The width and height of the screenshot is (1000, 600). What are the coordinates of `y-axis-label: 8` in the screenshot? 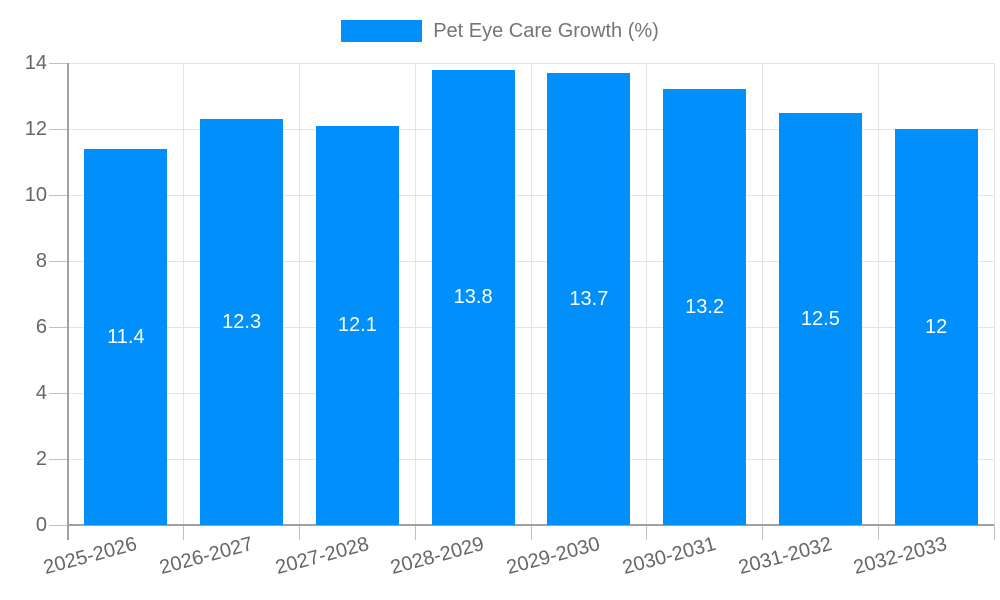 It's located at (41, 261).